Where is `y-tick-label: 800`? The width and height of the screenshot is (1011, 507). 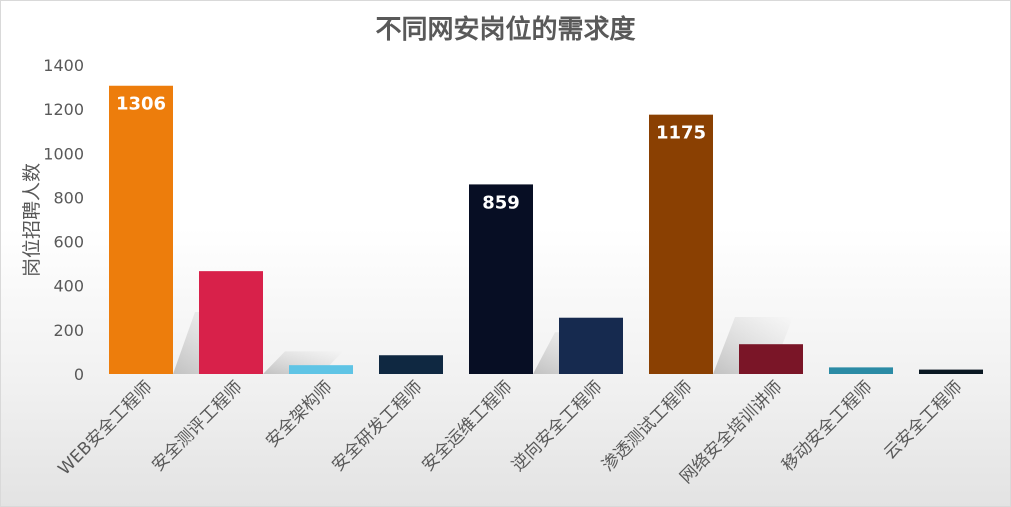
y-tick-label: 800 is located at coordinates (68, 197).